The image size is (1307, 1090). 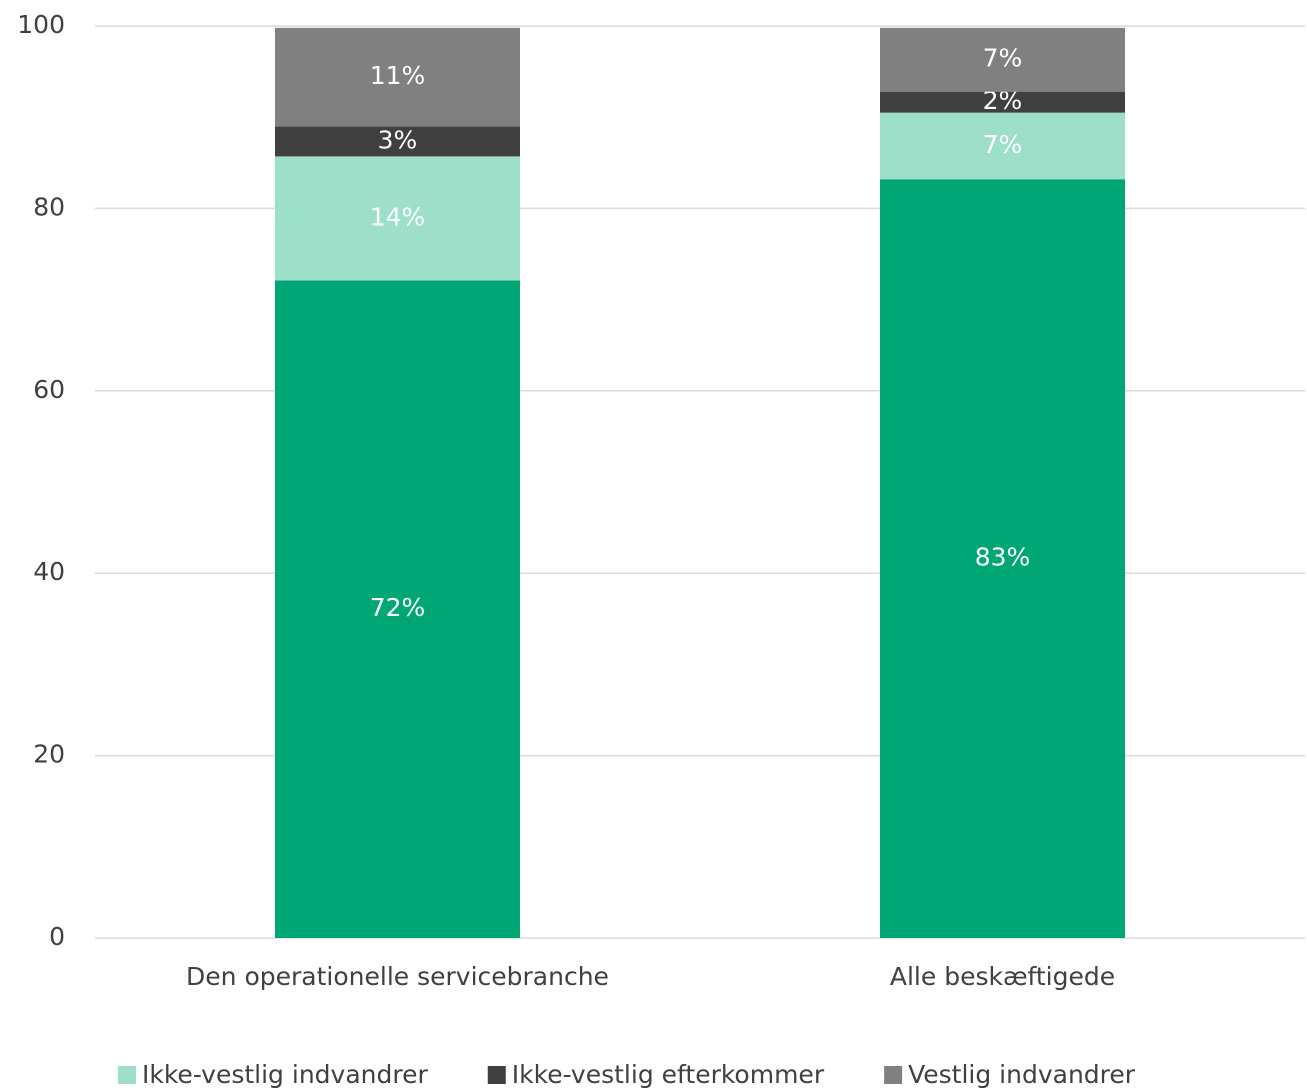 I want to click on data-label: 83%, so click(x=1003, y=557).